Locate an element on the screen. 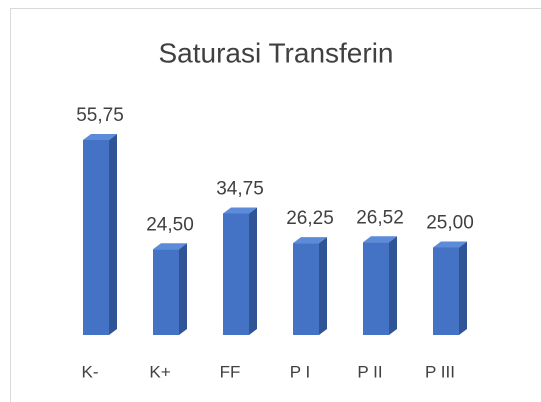 The width and height of the screenshot is (541, 402). x-tick-label: K+ is located at coordinates (159, 371).